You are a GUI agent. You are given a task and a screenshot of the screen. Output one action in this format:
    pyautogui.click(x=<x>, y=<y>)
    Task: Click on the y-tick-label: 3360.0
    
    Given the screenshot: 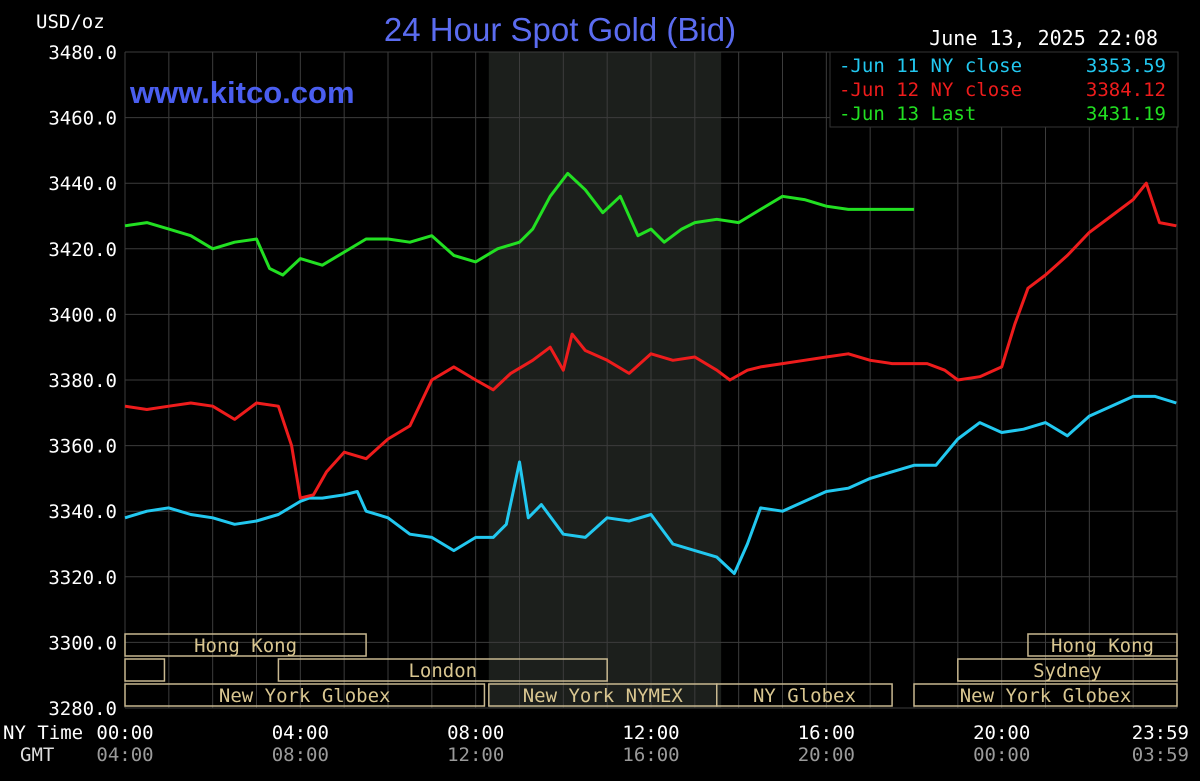 What is the action you would take?
    pyautogui.click(x=82, y=447)
    